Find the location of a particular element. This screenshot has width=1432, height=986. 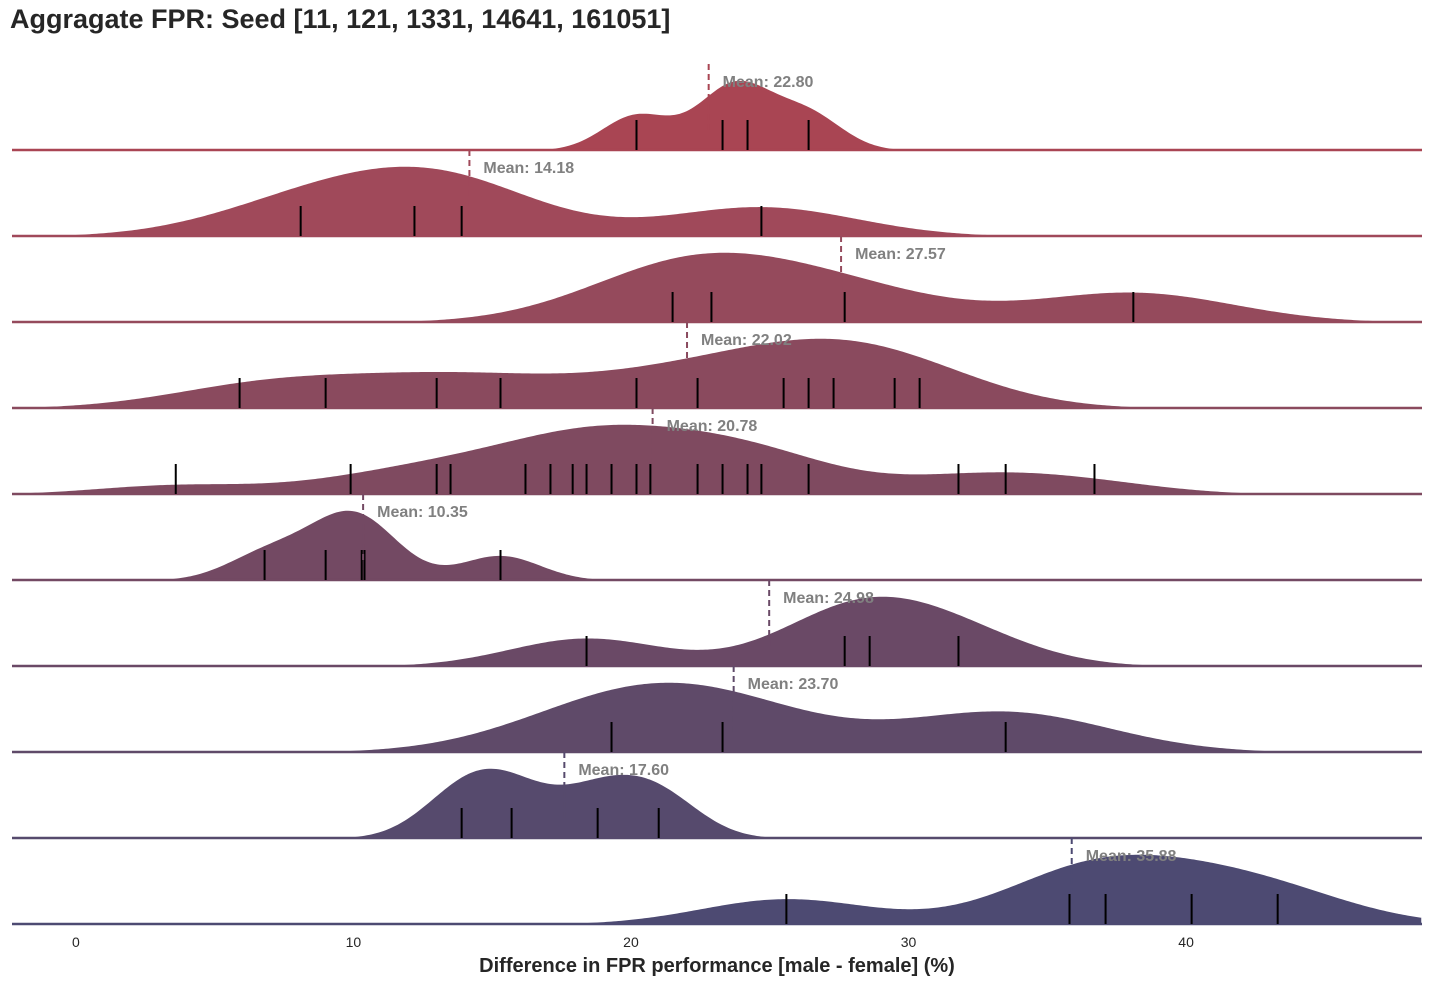

x-axis: 0 10 20 30 40 is located at coordinates (633, 942).